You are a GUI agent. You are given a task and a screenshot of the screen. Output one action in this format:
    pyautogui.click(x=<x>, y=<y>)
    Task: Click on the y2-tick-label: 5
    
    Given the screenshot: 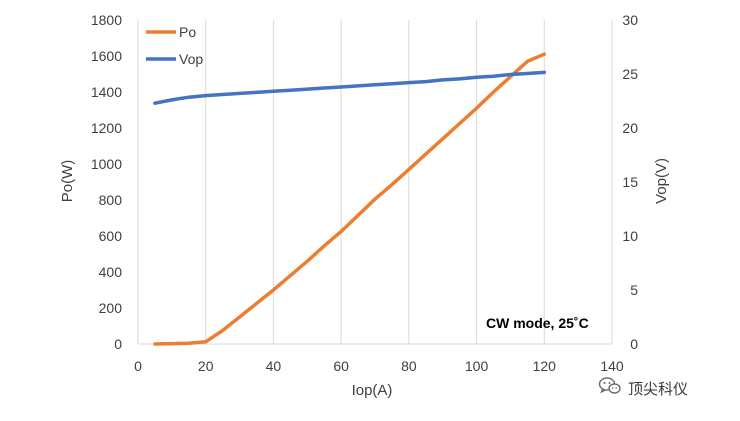 What is the action you would take?
    pyautogui.click(x=634, y=290)
    